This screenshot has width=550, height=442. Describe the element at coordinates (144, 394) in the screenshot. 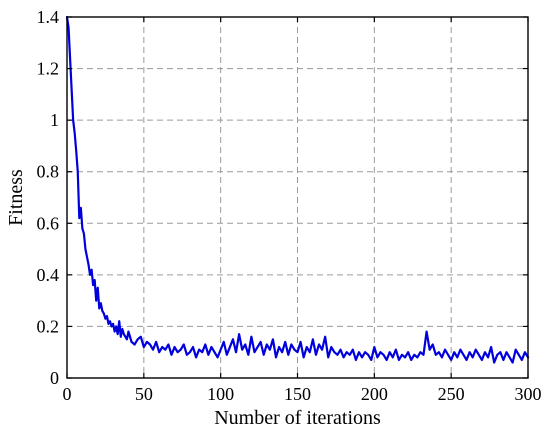

I see `x-tick-label: 50` at that location.